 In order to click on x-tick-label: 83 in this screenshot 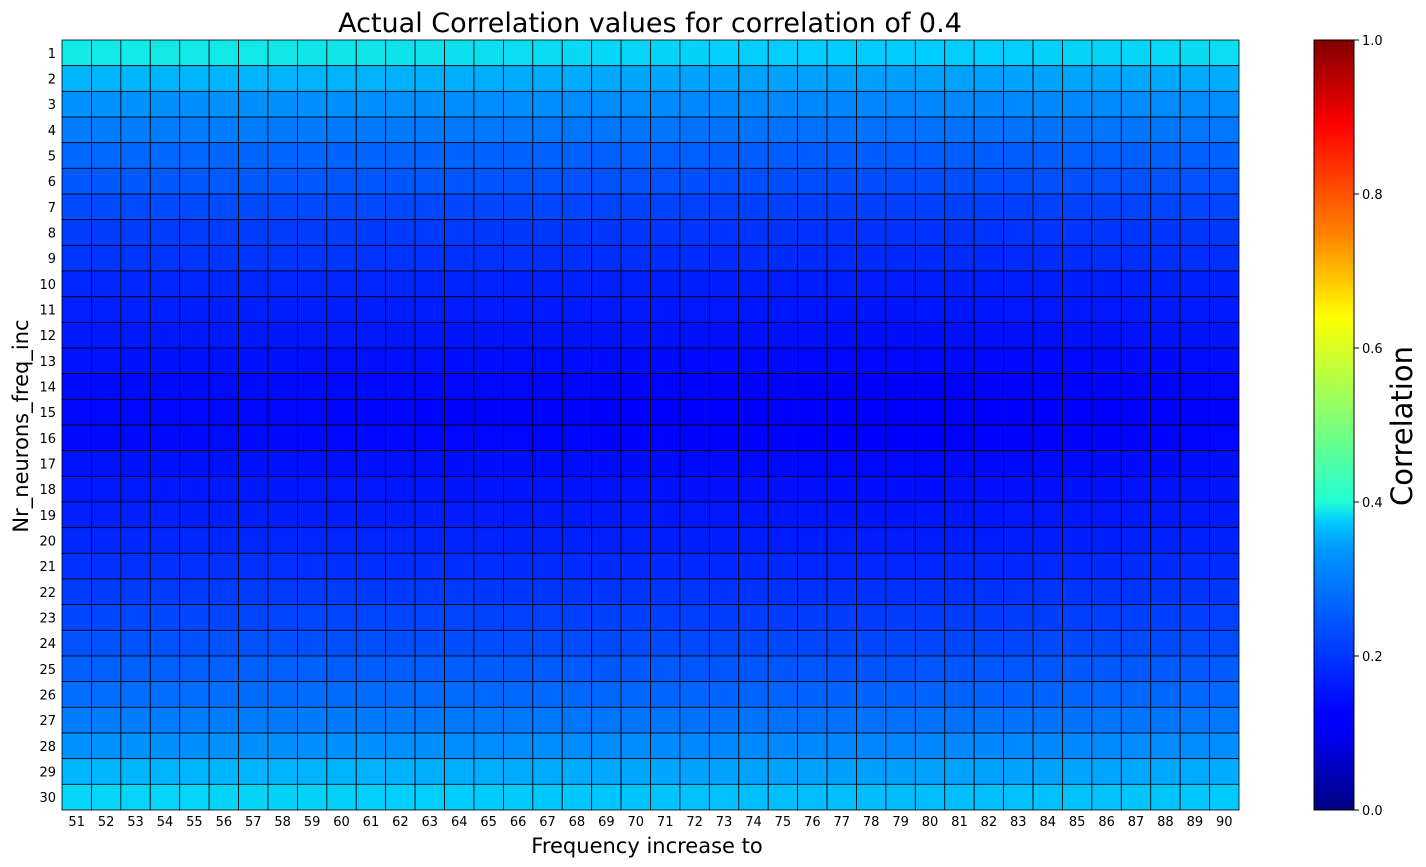, I will do `click(1018, 822)`.